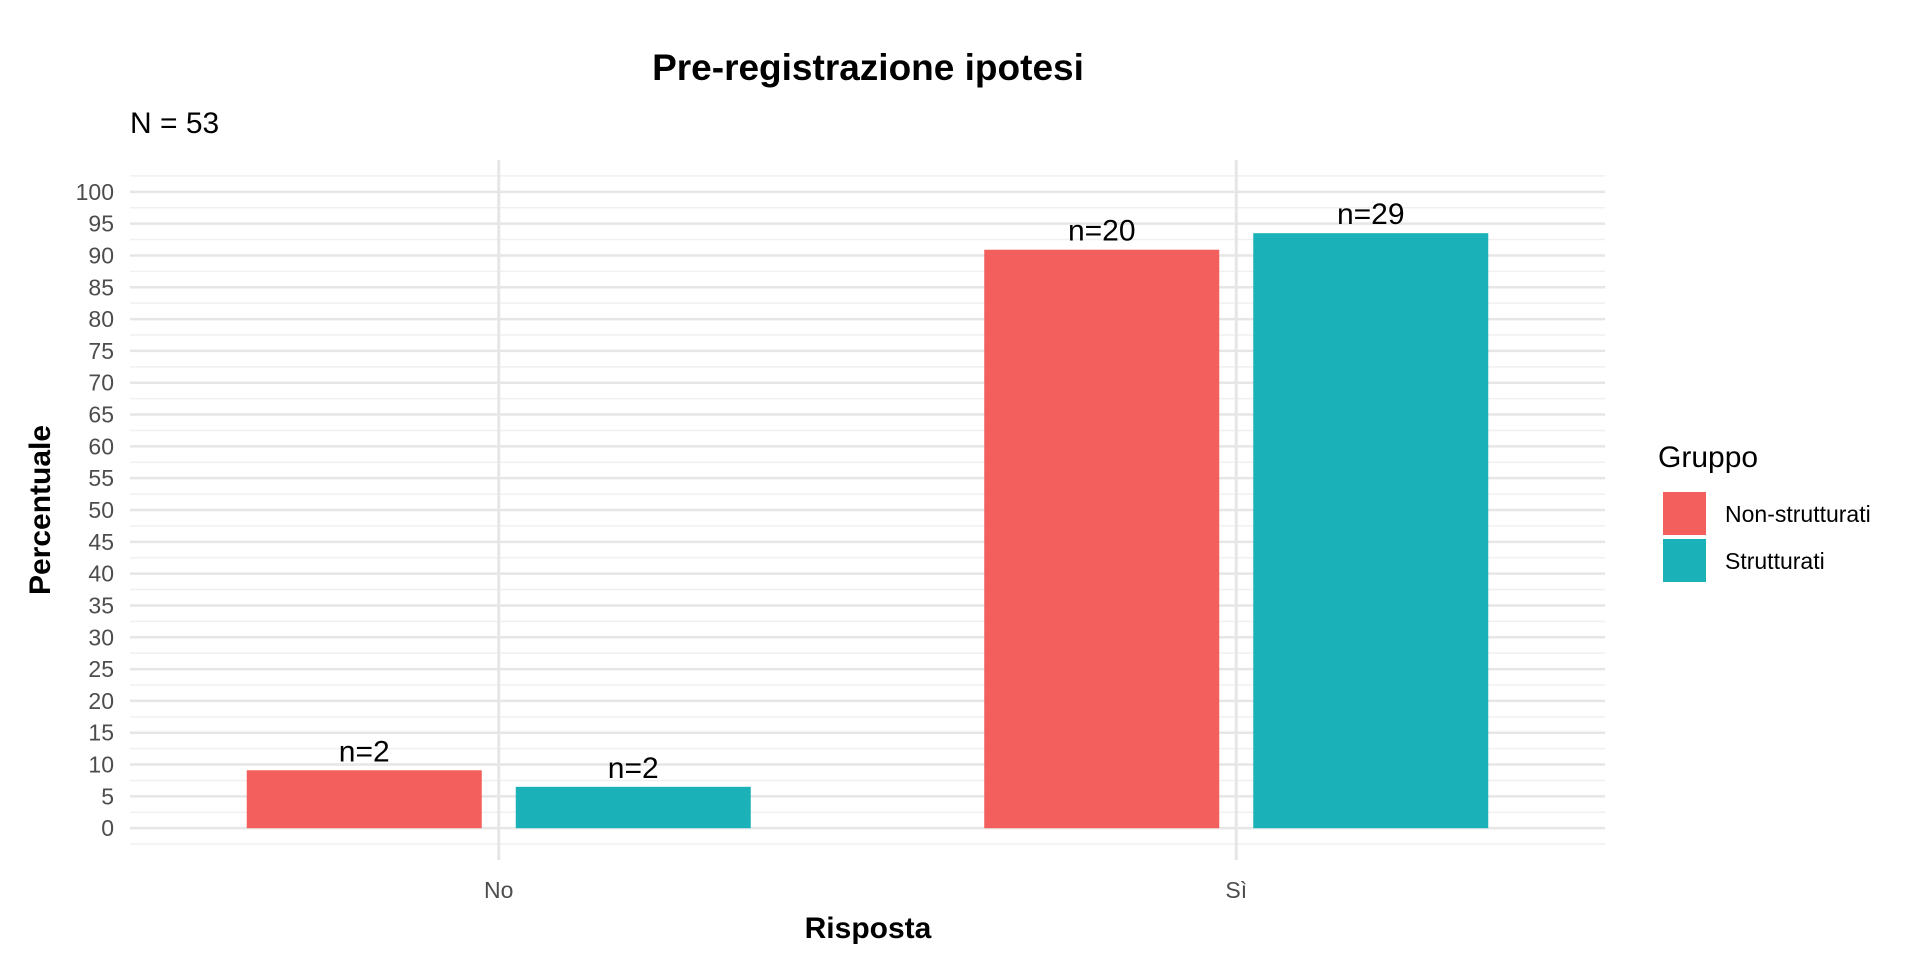 The width and height of the screenshot is (1920, 960). Describe the element at coordinates (498, 890) in the screenshot. I see `x-tick-label: No` at that location.